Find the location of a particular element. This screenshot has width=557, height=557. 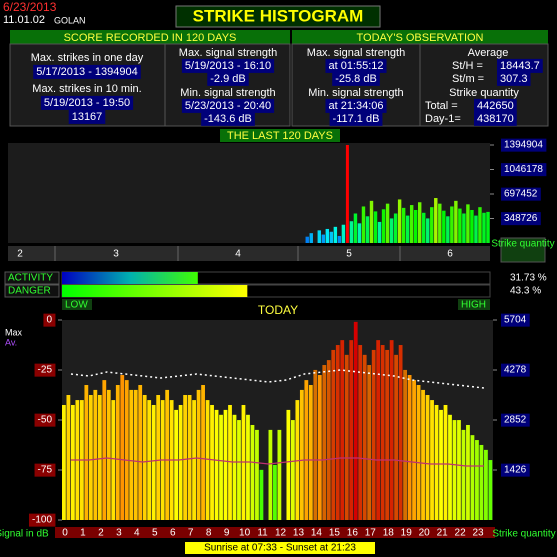

x-tick-label: 4 is located at coordinates (137, 533).